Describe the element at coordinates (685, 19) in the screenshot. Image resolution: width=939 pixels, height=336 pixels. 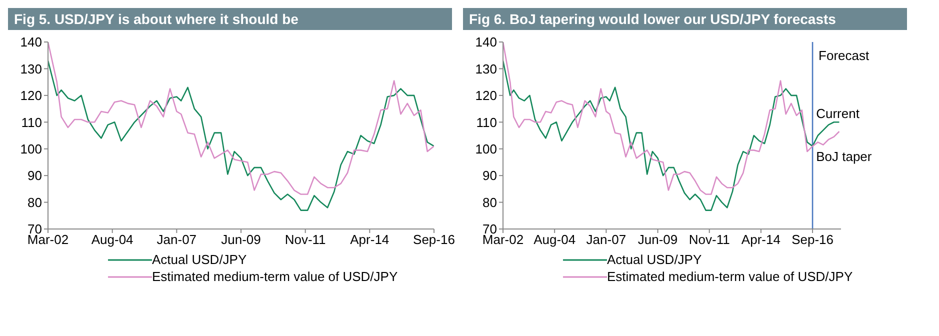
I see `chart-title: Fig 6. BoJ tapering would lower our USD/JPY forecasts` at that location.